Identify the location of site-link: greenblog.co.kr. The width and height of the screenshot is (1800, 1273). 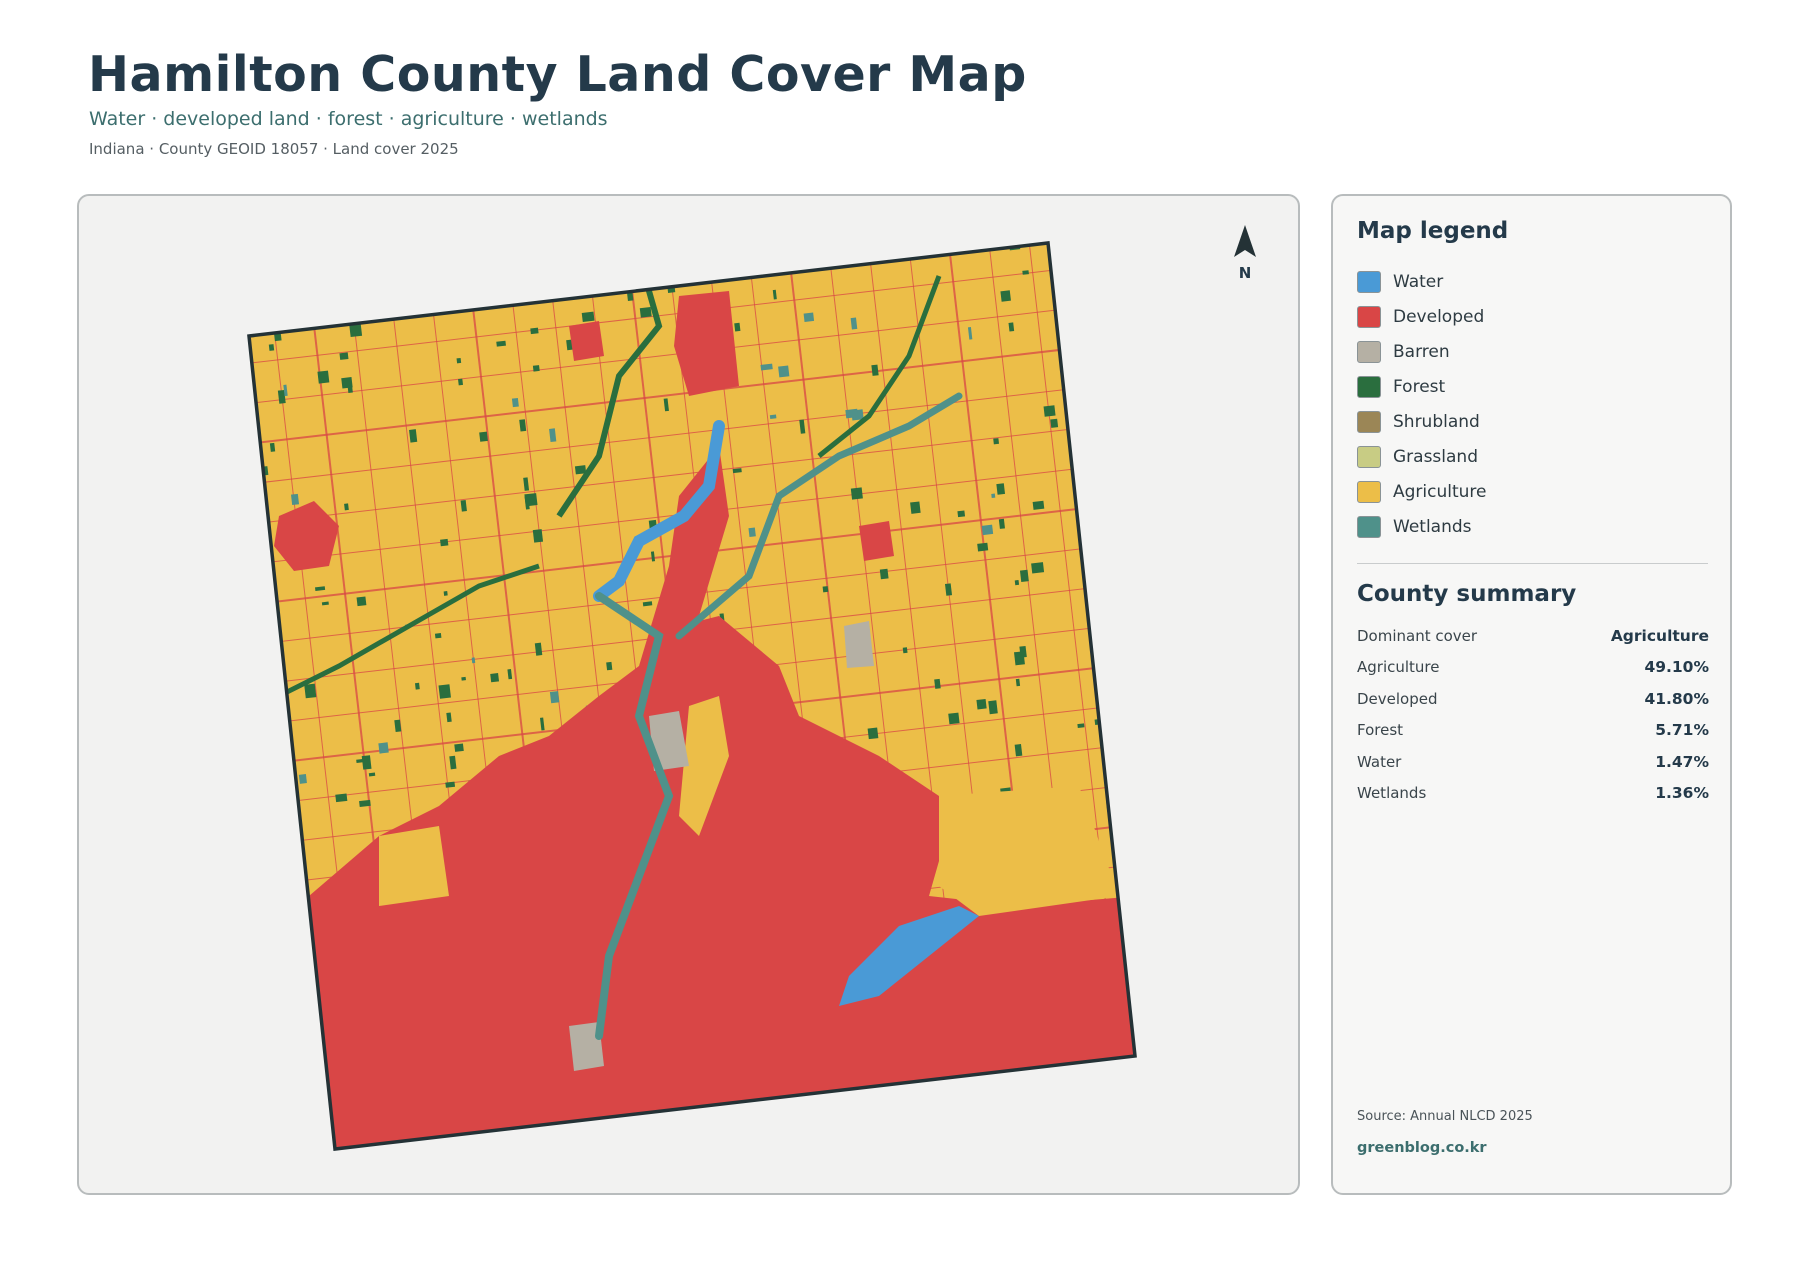
(1422, 1148).